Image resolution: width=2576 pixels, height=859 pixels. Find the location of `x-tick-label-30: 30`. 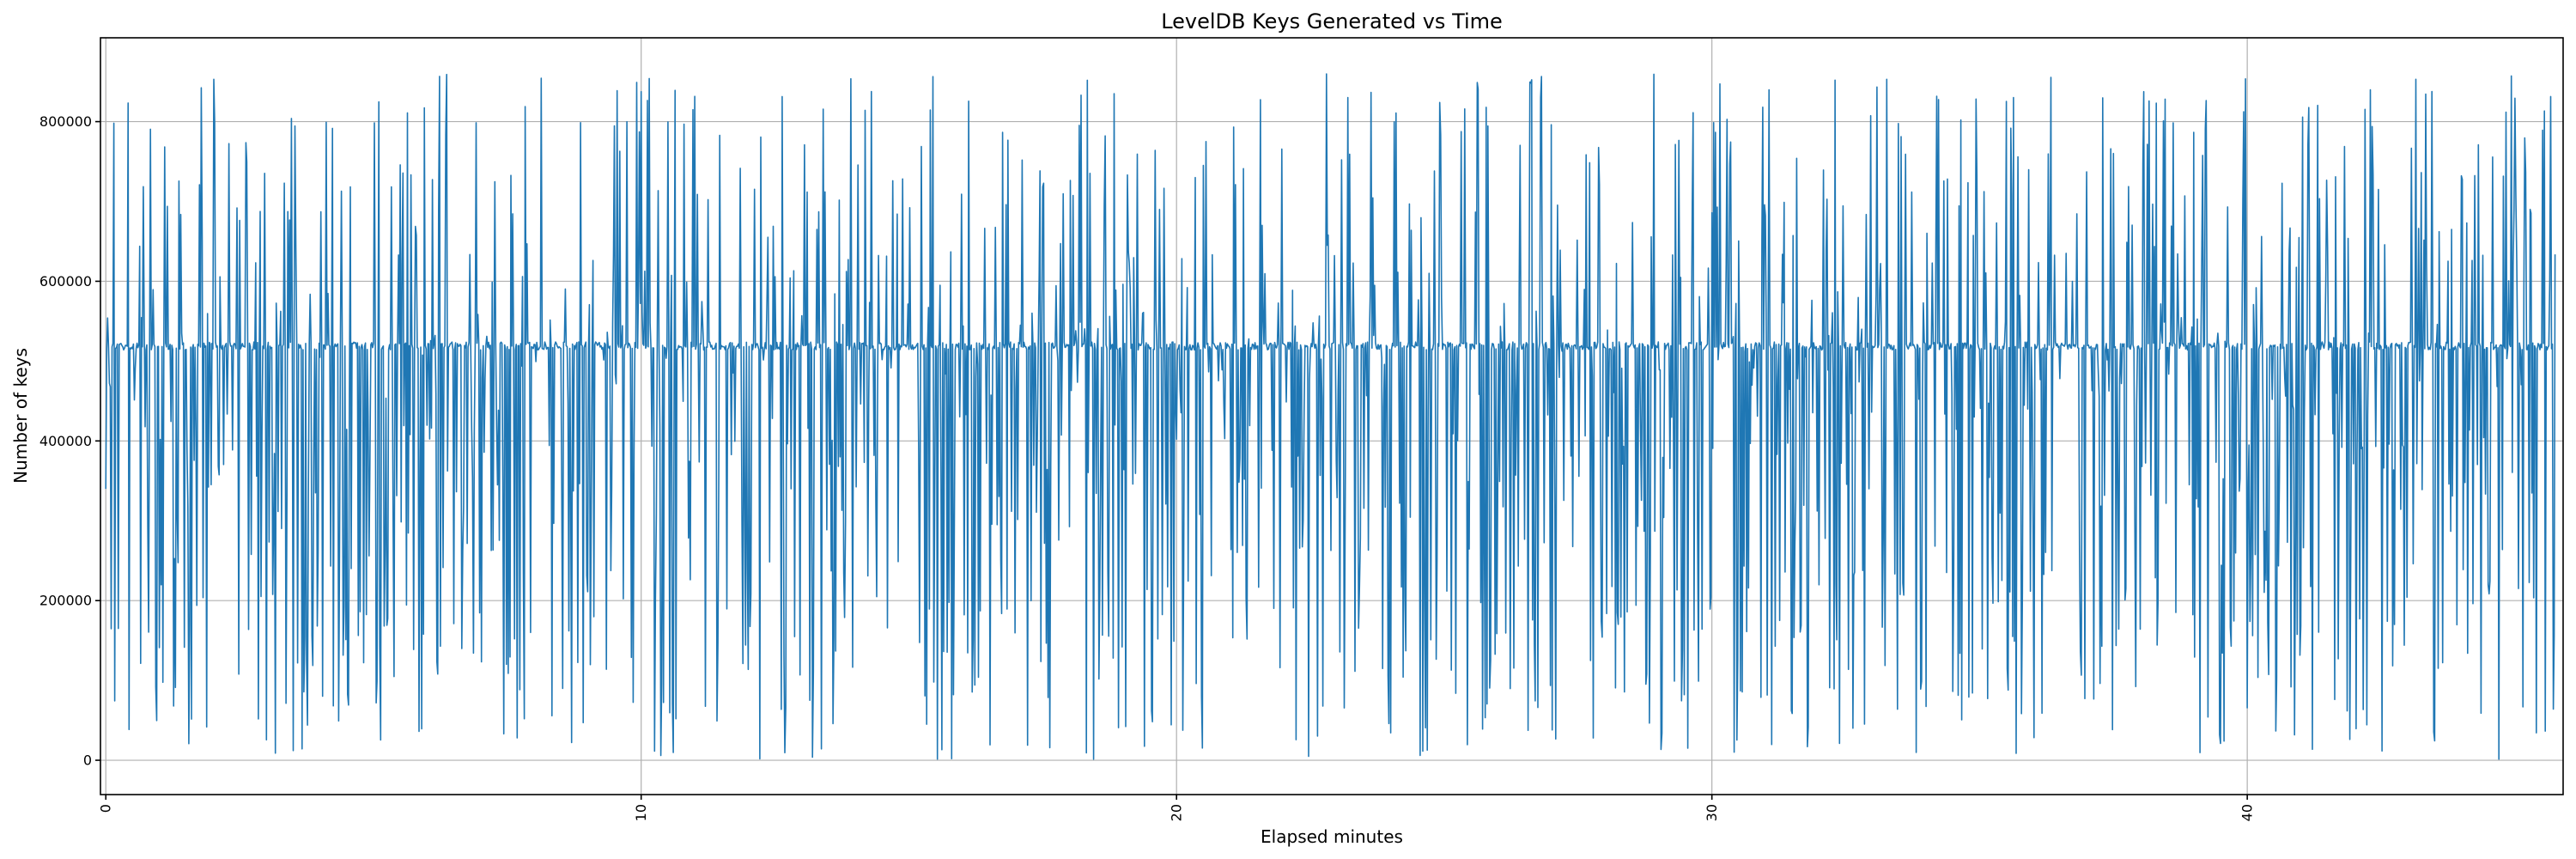

x-tick-label-30: 30 is located at coordinates (1712, 812).